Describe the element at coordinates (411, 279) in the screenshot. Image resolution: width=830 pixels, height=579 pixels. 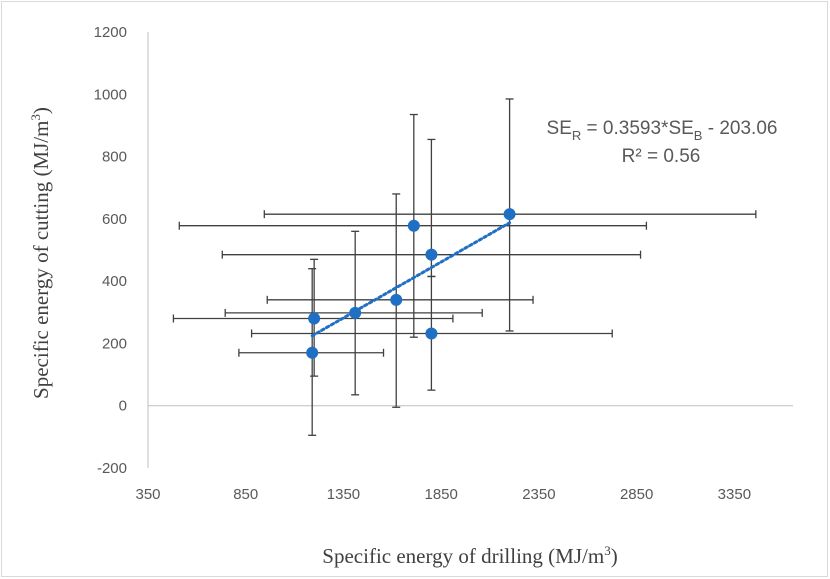
I see `trendline` at that location.